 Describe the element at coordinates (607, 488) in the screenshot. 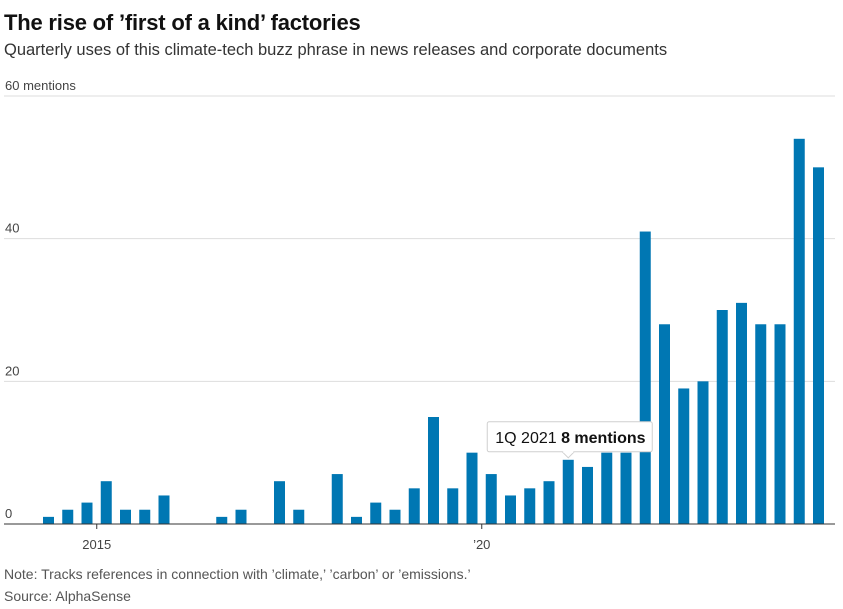

I see `bar: 3Q 2021: 10` at that location.